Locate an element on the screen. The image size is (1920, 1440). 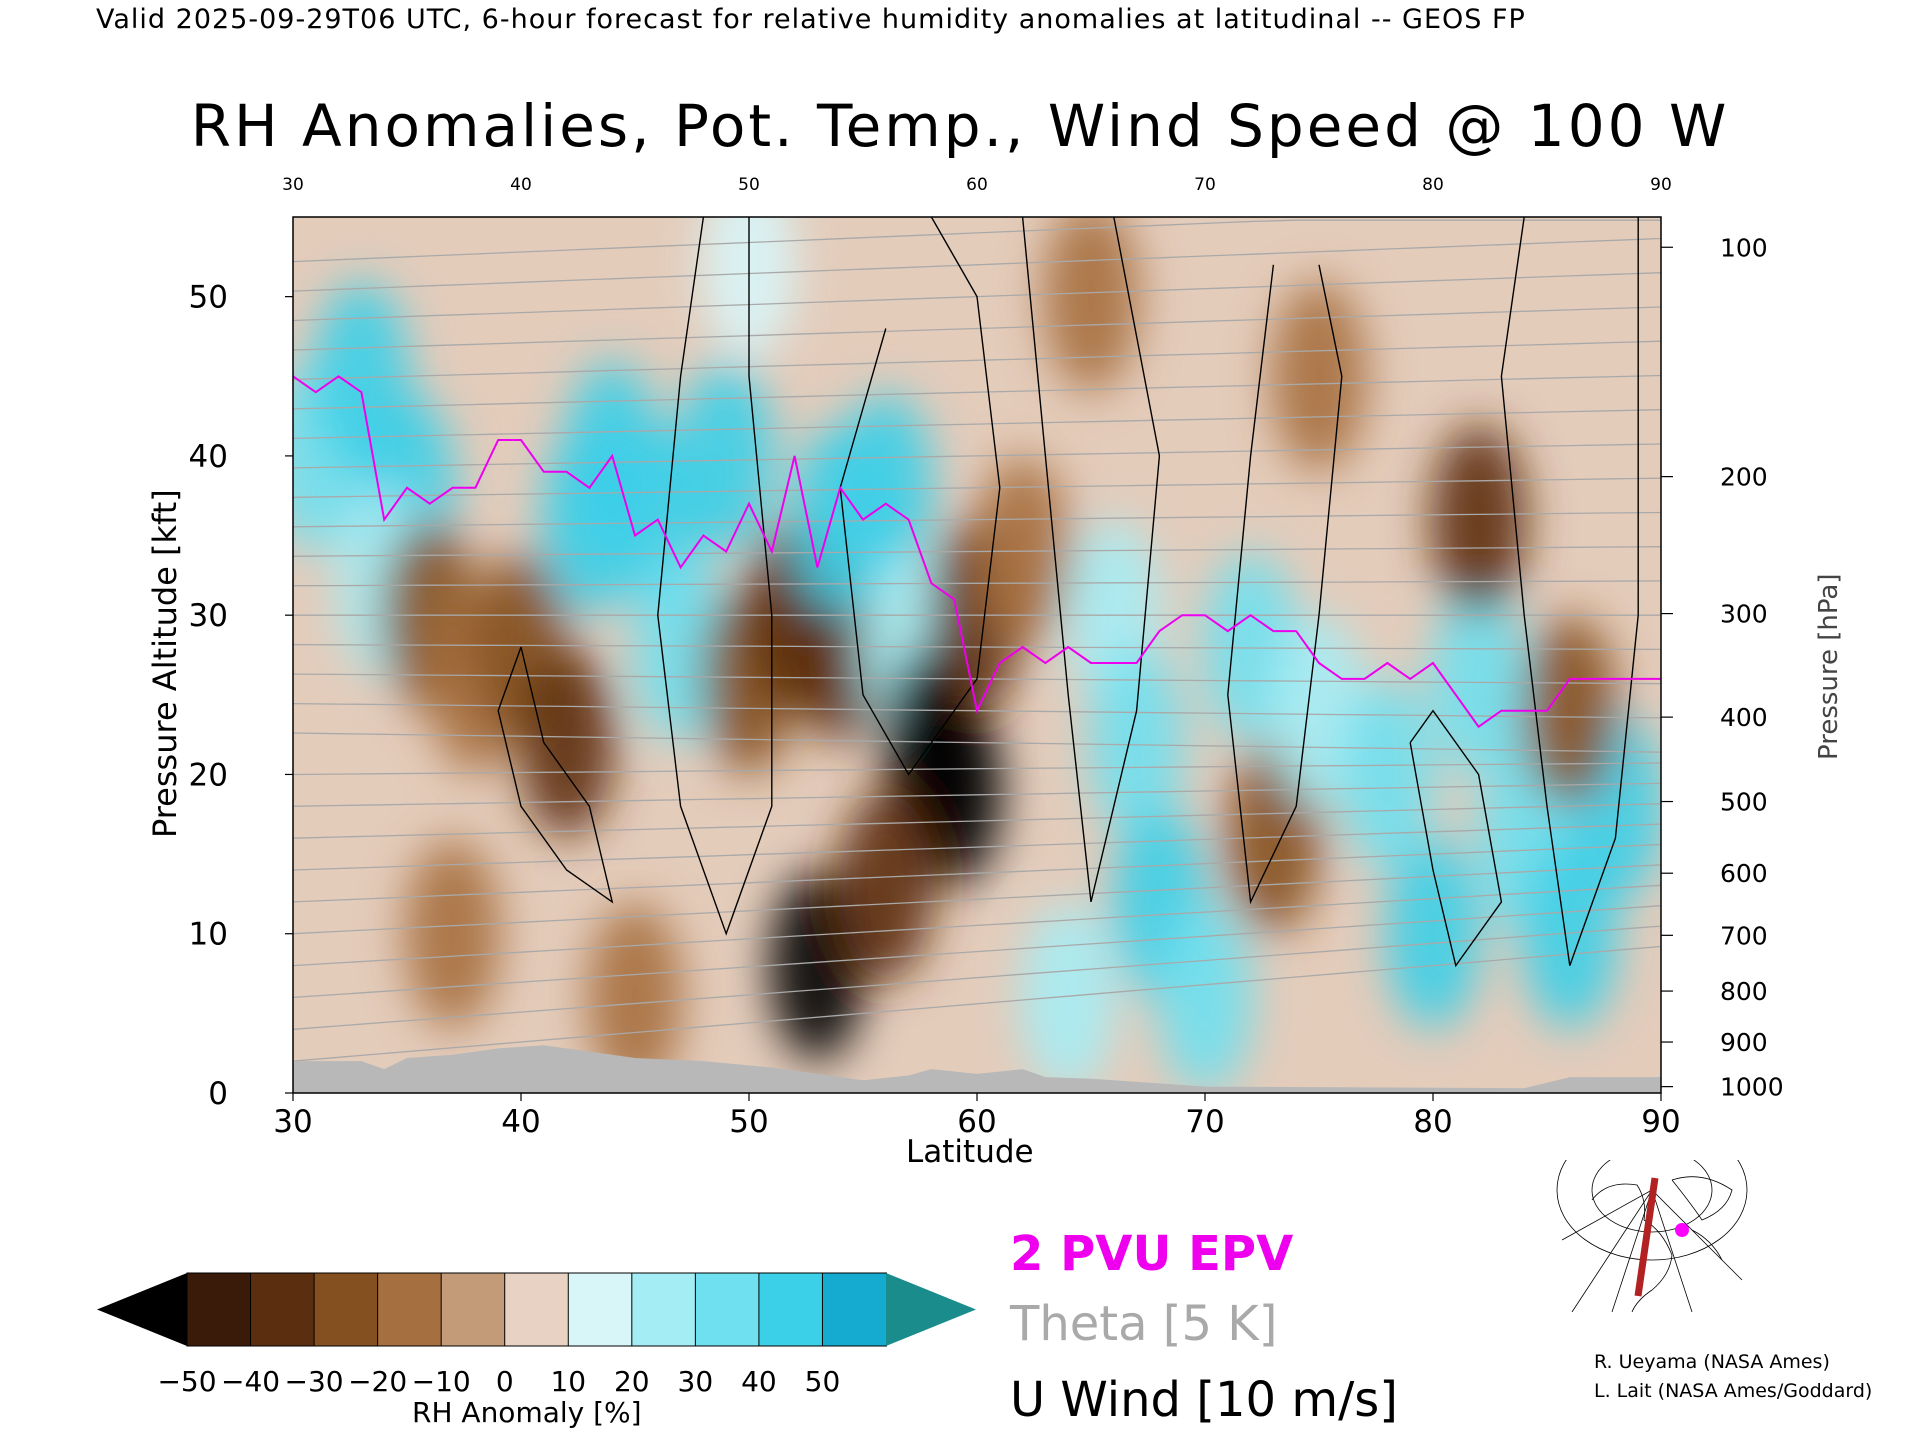
y-axis-label-left: Pressure Altitude [kft] is located at coordinates (165, 663).